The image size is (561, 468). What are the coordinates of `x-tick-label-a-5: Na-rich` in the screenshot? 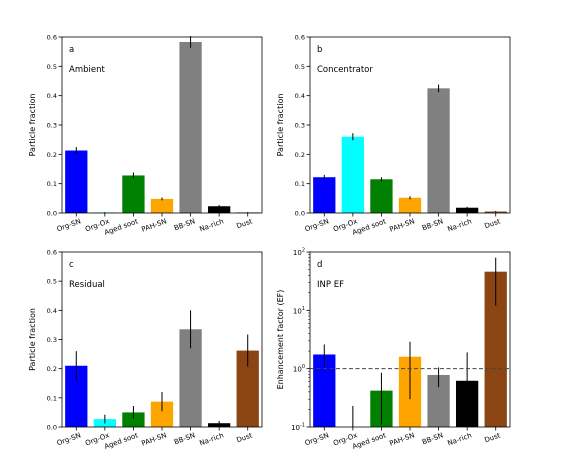 It's located at (211, 225).